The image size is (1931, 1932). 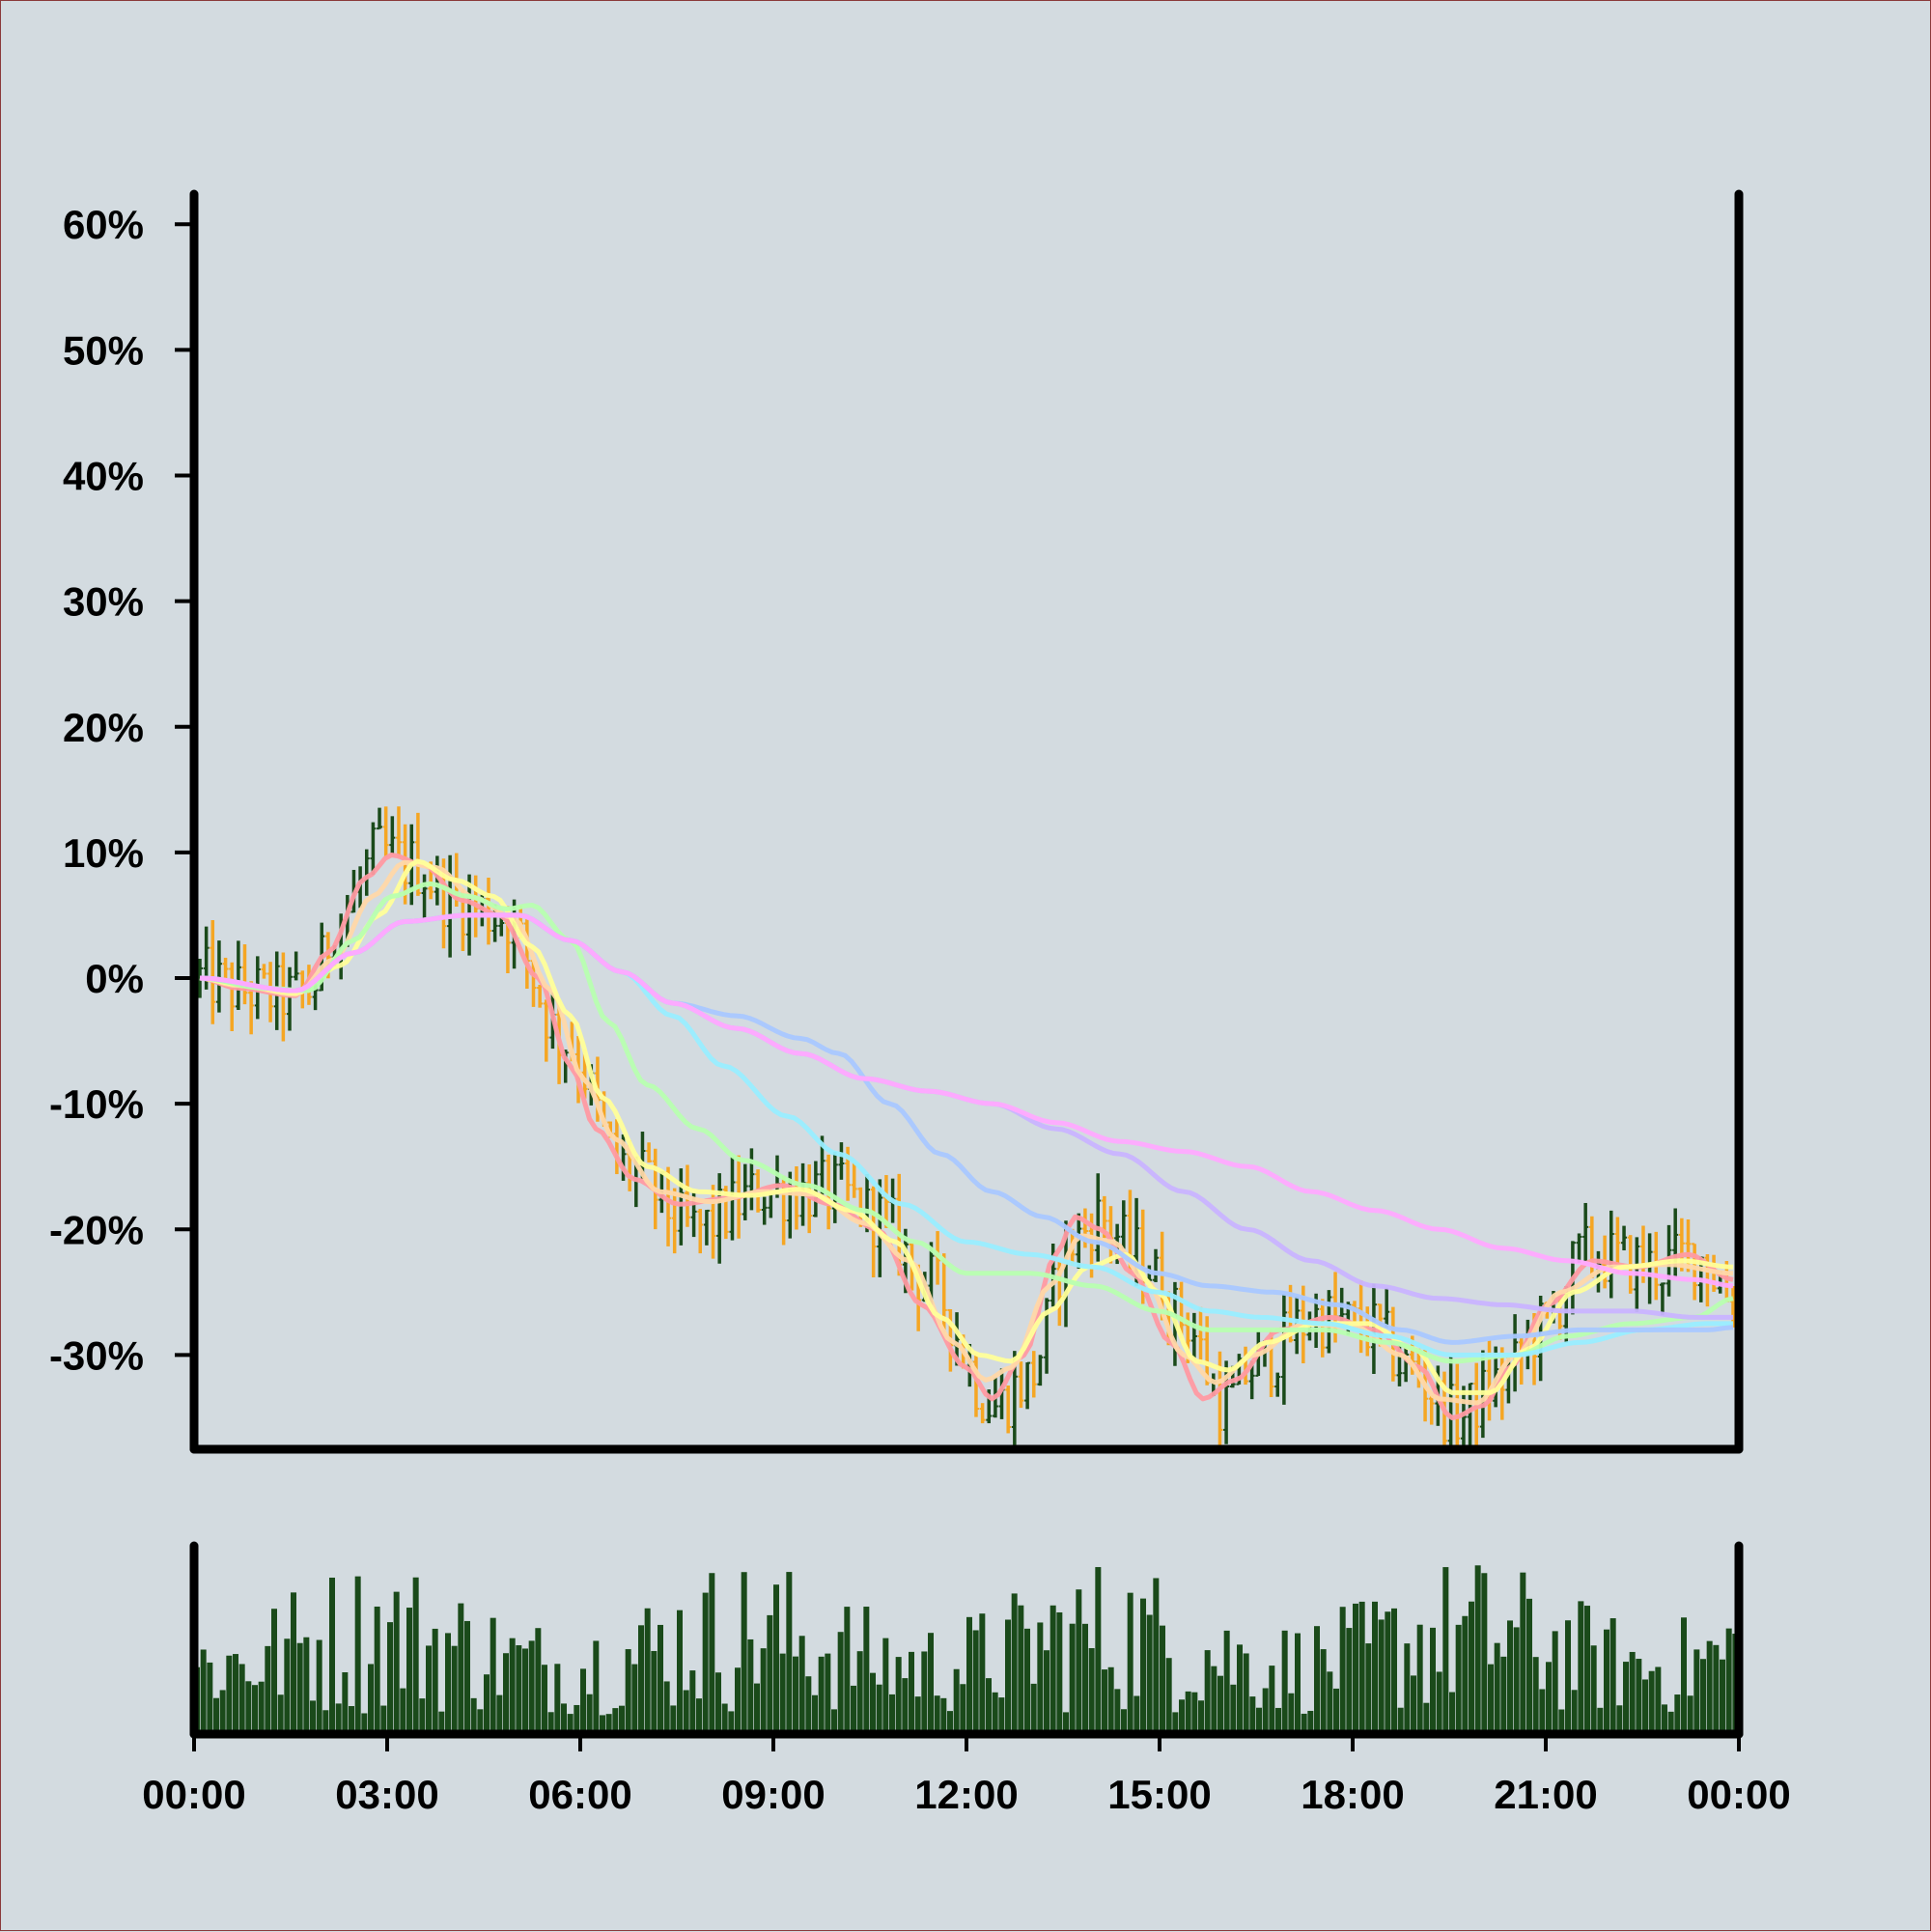 What do you see at coordinates (1545, 1795) in the screenshot?
I see `x-tick-label: 21:00` at bounding box center [1545, 1795].